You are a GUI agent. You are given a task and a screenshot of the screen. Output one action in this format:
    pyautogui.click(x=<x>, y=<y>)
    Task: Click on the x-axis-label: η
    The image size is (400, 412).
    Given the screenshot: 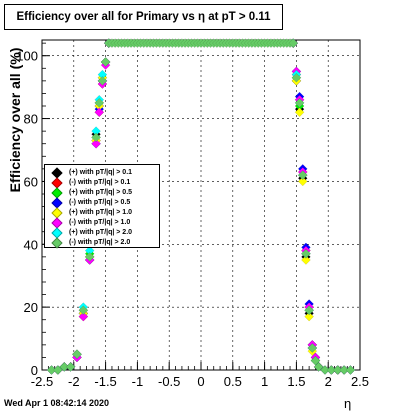 What is the action you would take?
    pyautogui.click(x=348, y=403)
    